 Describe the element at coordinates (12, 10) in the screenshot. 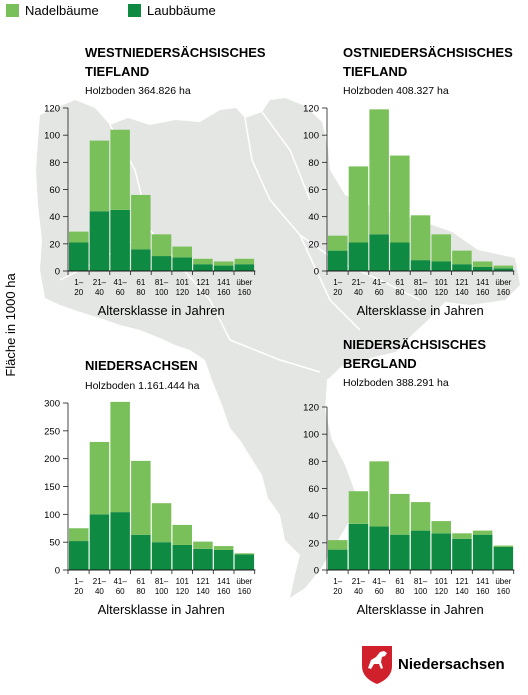

I see `legend-swatch-nadelbaeume` at that location.